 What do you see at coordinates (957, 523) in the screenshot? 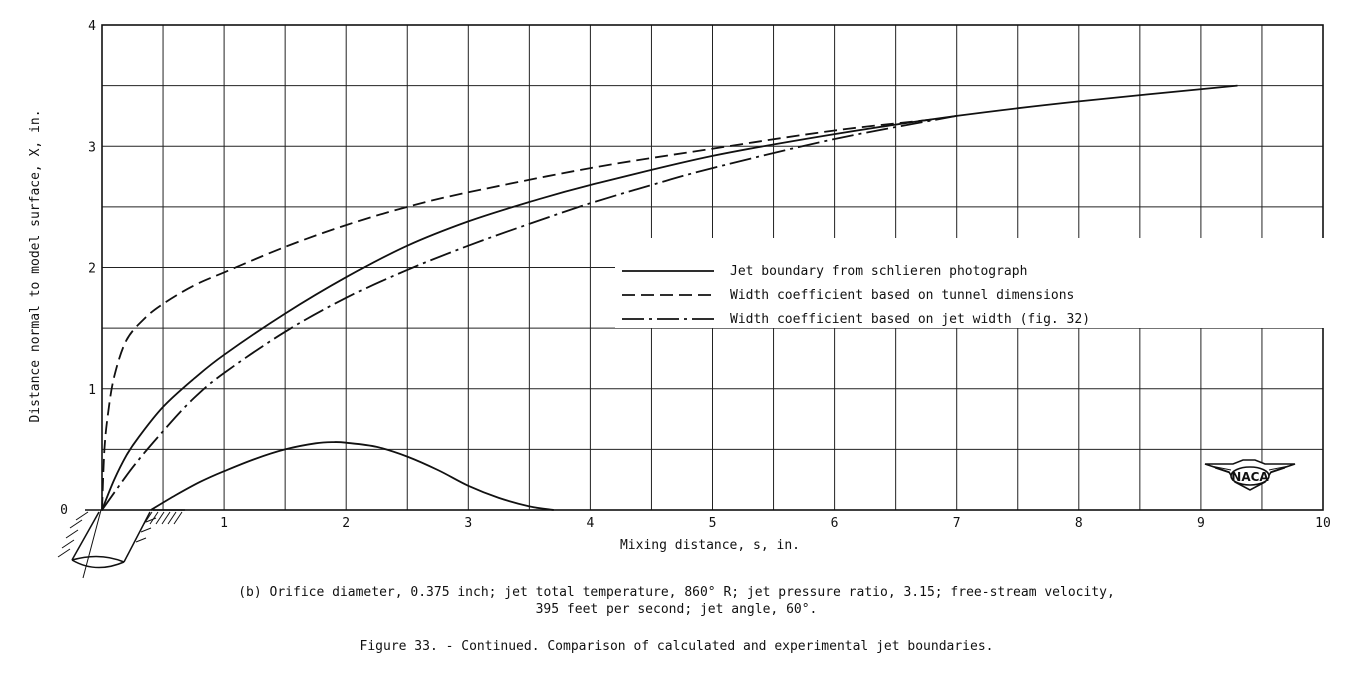
I see `x-tick-label: 7` at bounding box center [957, 523].